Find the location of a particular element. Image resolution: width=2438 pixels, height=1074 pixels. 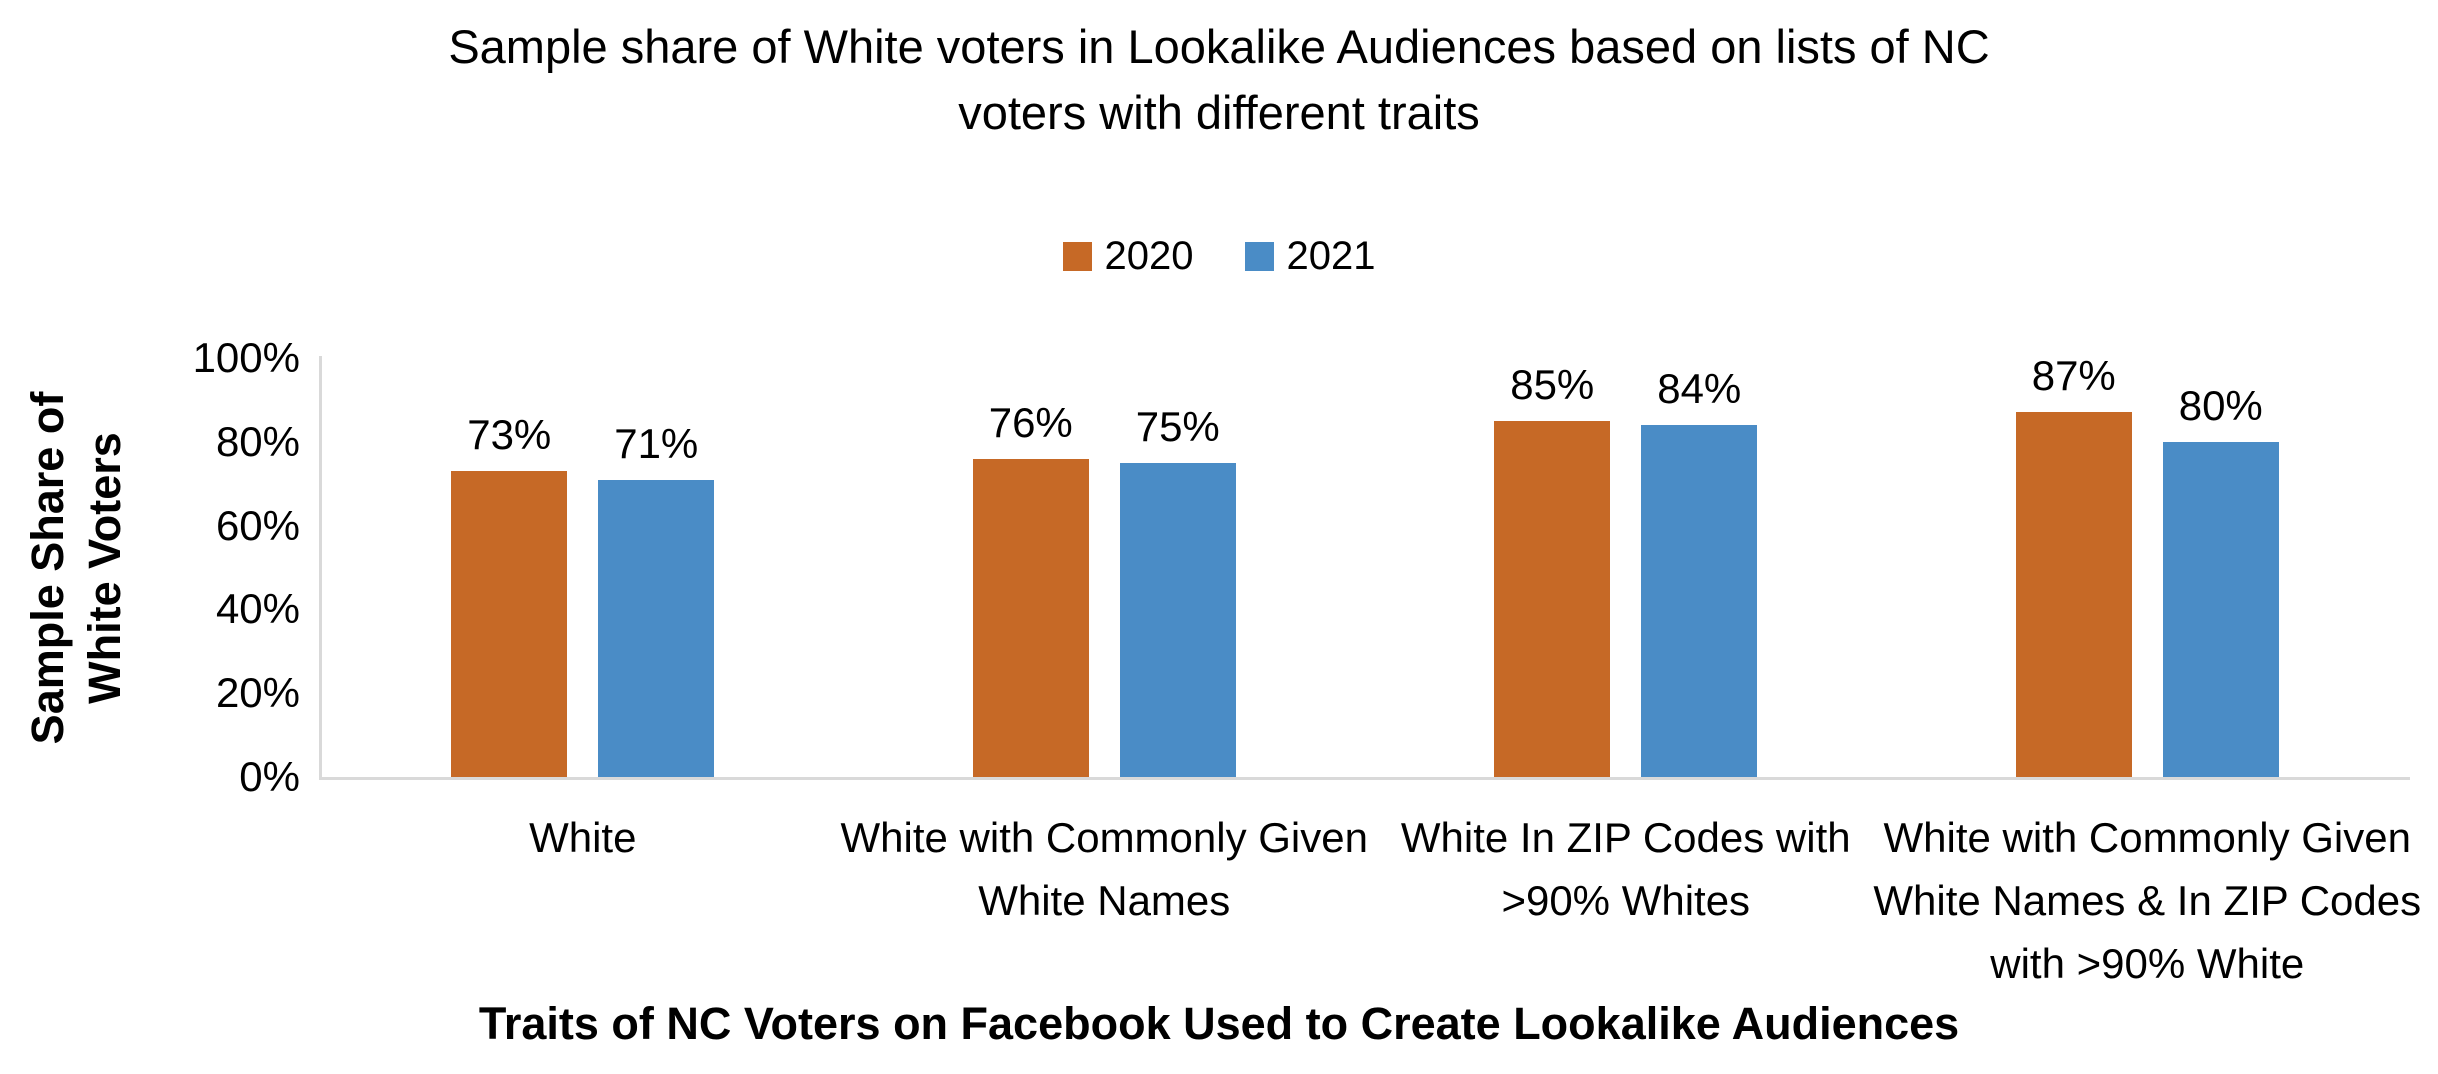

category-label-2: White with Commonly Given White Names is located at coordinates (1104, 869).